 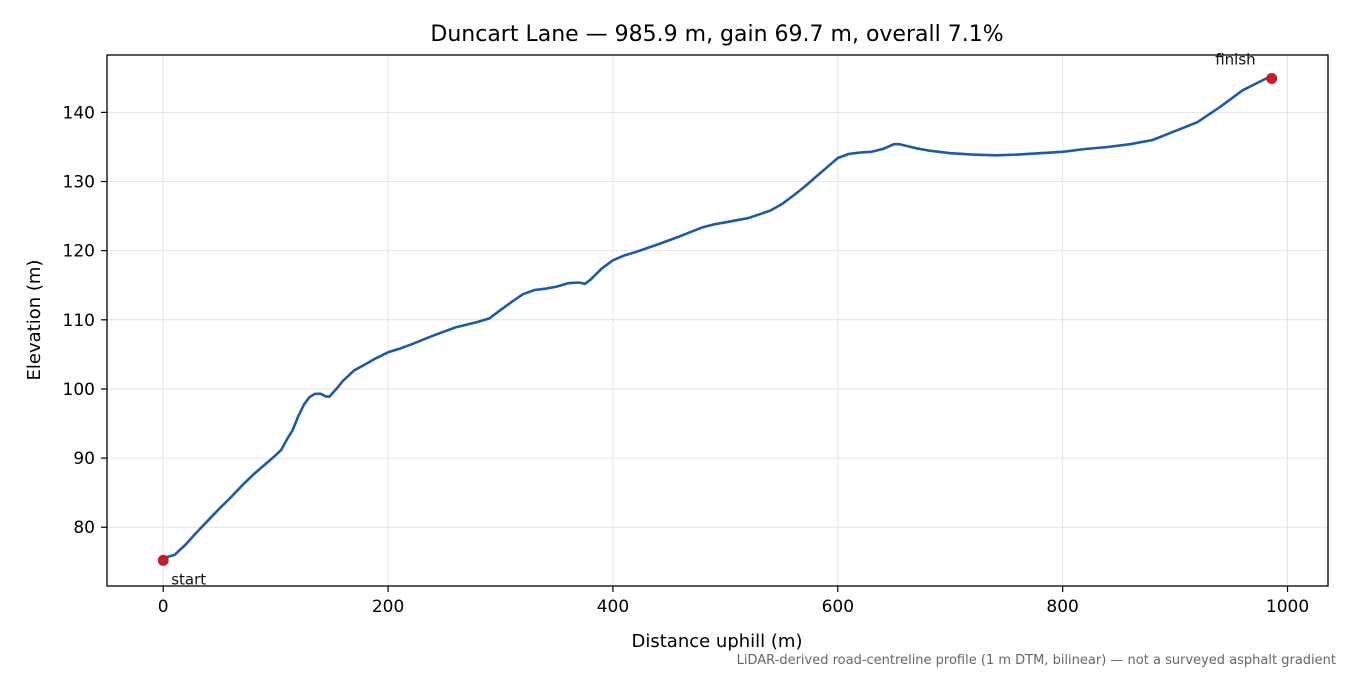 I want to click on x-axis-ticks: 0 200 400 600 800 1000, so click(x=733, y=601).